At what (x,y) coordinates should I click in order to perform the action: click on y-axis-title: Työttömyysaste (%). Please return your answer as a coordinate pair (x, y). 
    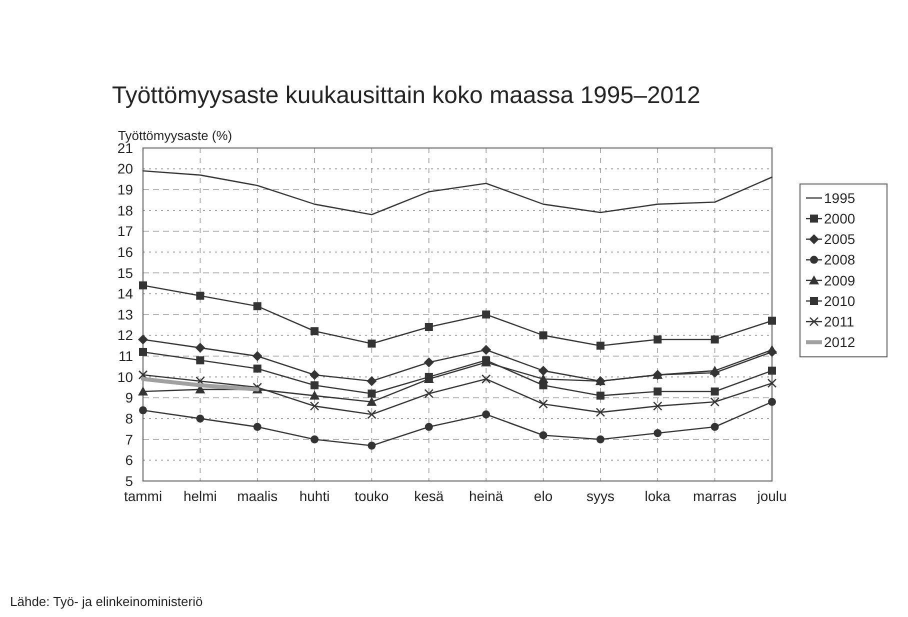
    Looking at the image, I should click on (175, 135).